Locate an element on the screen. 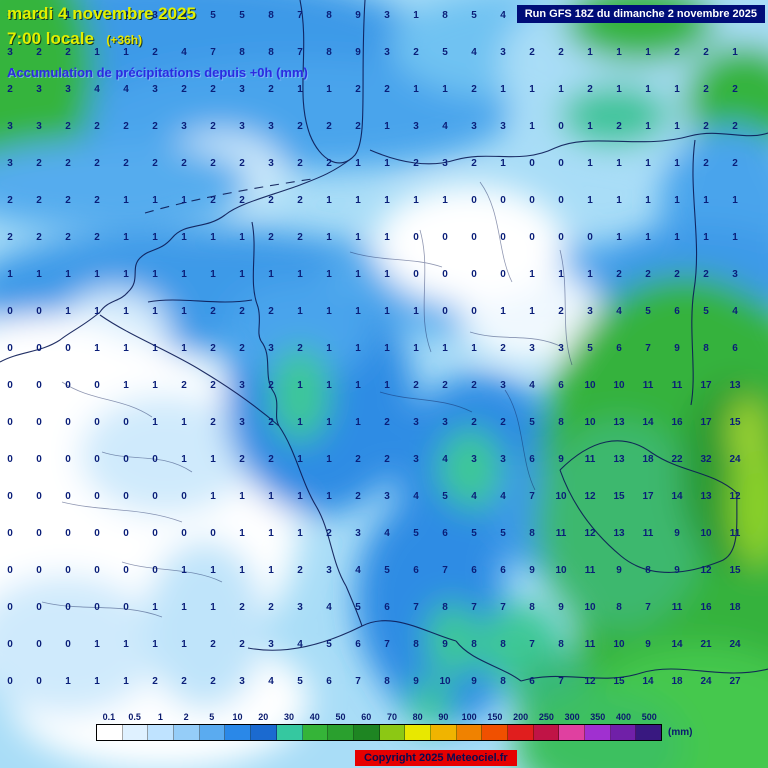 The width and height of the screenshot is (768, 768). grid-value: 13 is located at coordinates (619, 422).